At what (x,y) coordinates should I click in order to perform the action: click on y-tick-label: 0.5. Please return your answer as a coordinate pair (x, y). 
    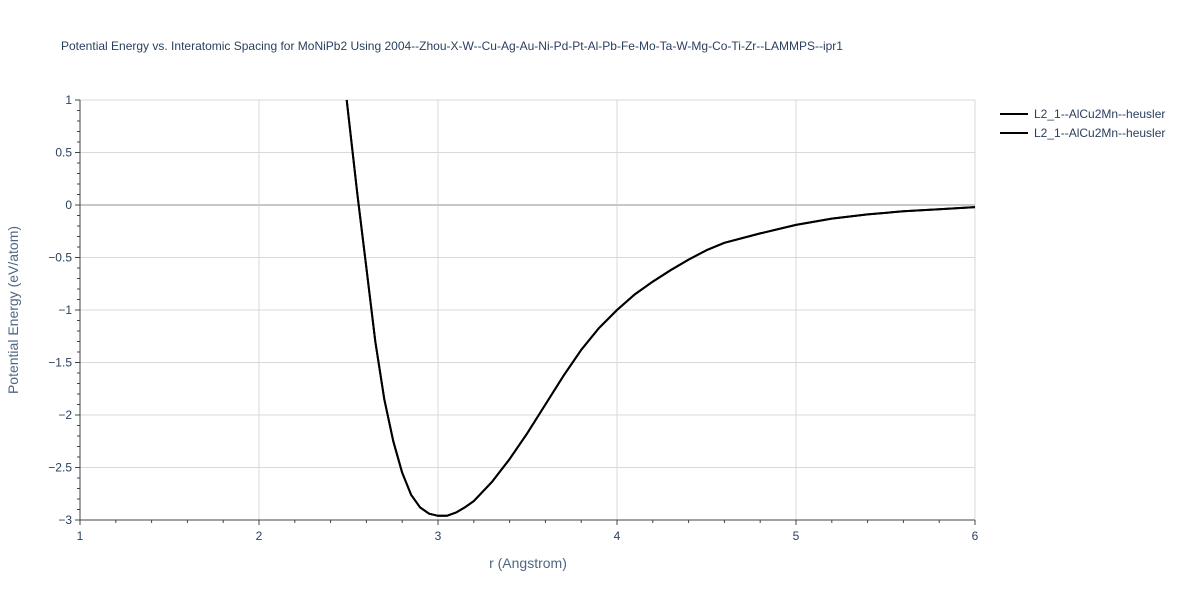
    Looking at the image, I should click on (63, 153).